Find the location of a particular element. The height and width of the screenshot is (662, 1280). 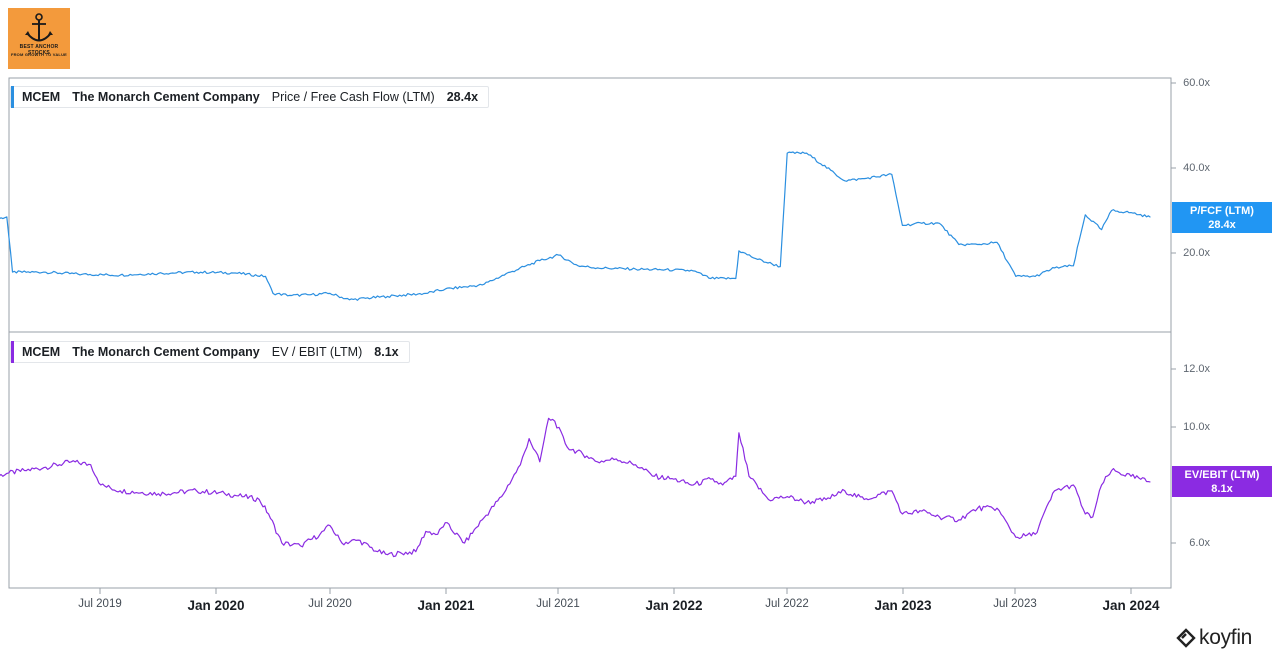

koyfin-logo-icon is located at coordinates (1186, 638).